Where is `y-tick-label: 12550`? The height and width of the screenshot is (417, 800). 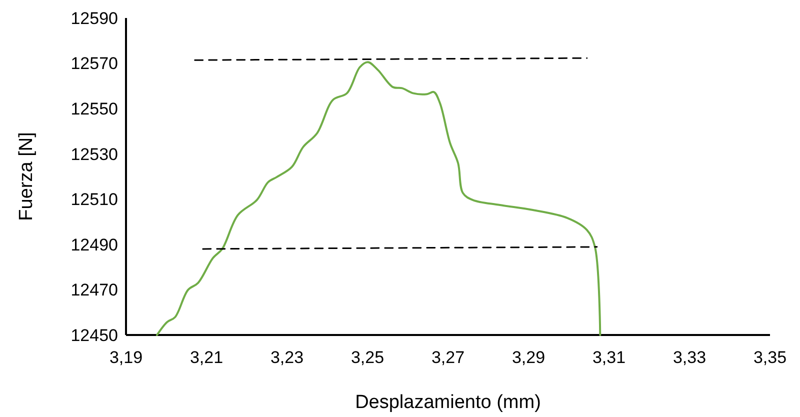
y-tick-label: 12550 is located at coordinates (94, 109).